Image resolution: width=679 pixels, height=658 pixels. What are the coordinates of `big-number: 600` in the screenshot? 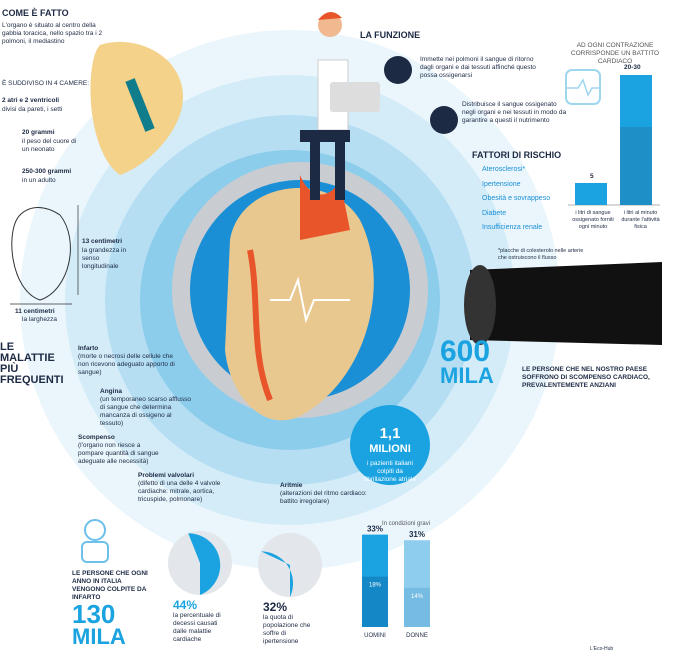 It's located at (465, 351).